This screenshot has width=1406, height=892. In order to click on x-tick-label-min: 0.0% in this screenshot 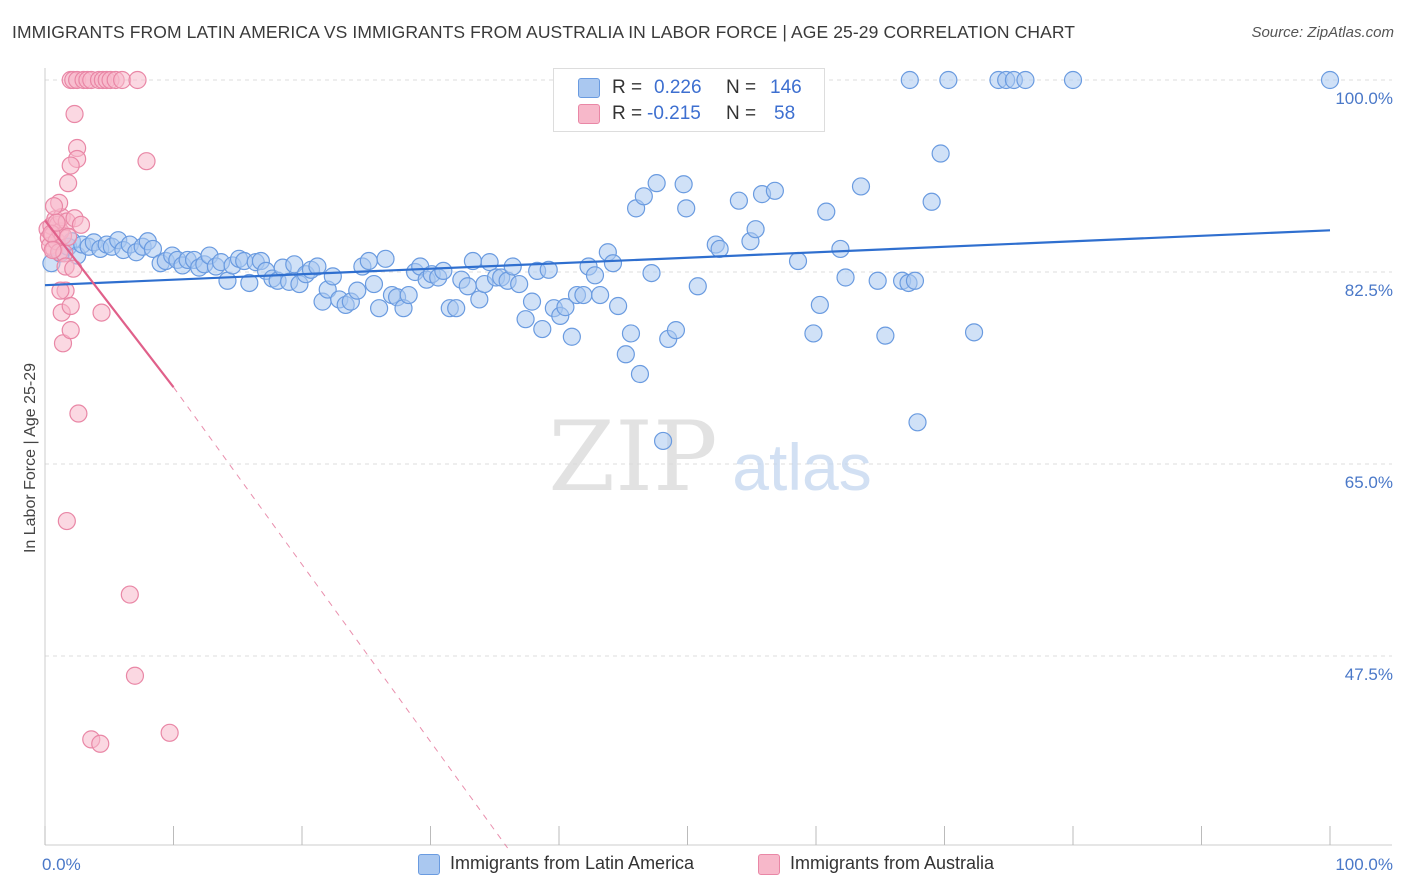, I will do `click(61, 864)`.